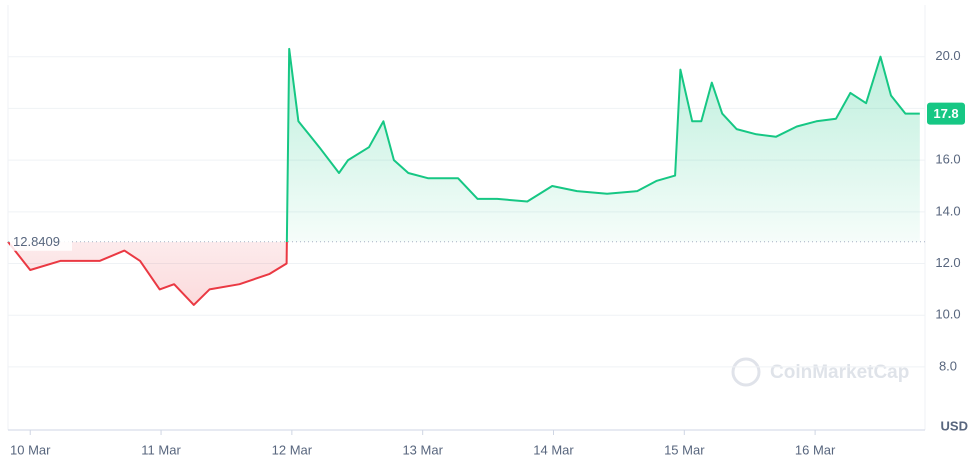  I want to click on y-tick-label: 14.0, so click(947, 210).